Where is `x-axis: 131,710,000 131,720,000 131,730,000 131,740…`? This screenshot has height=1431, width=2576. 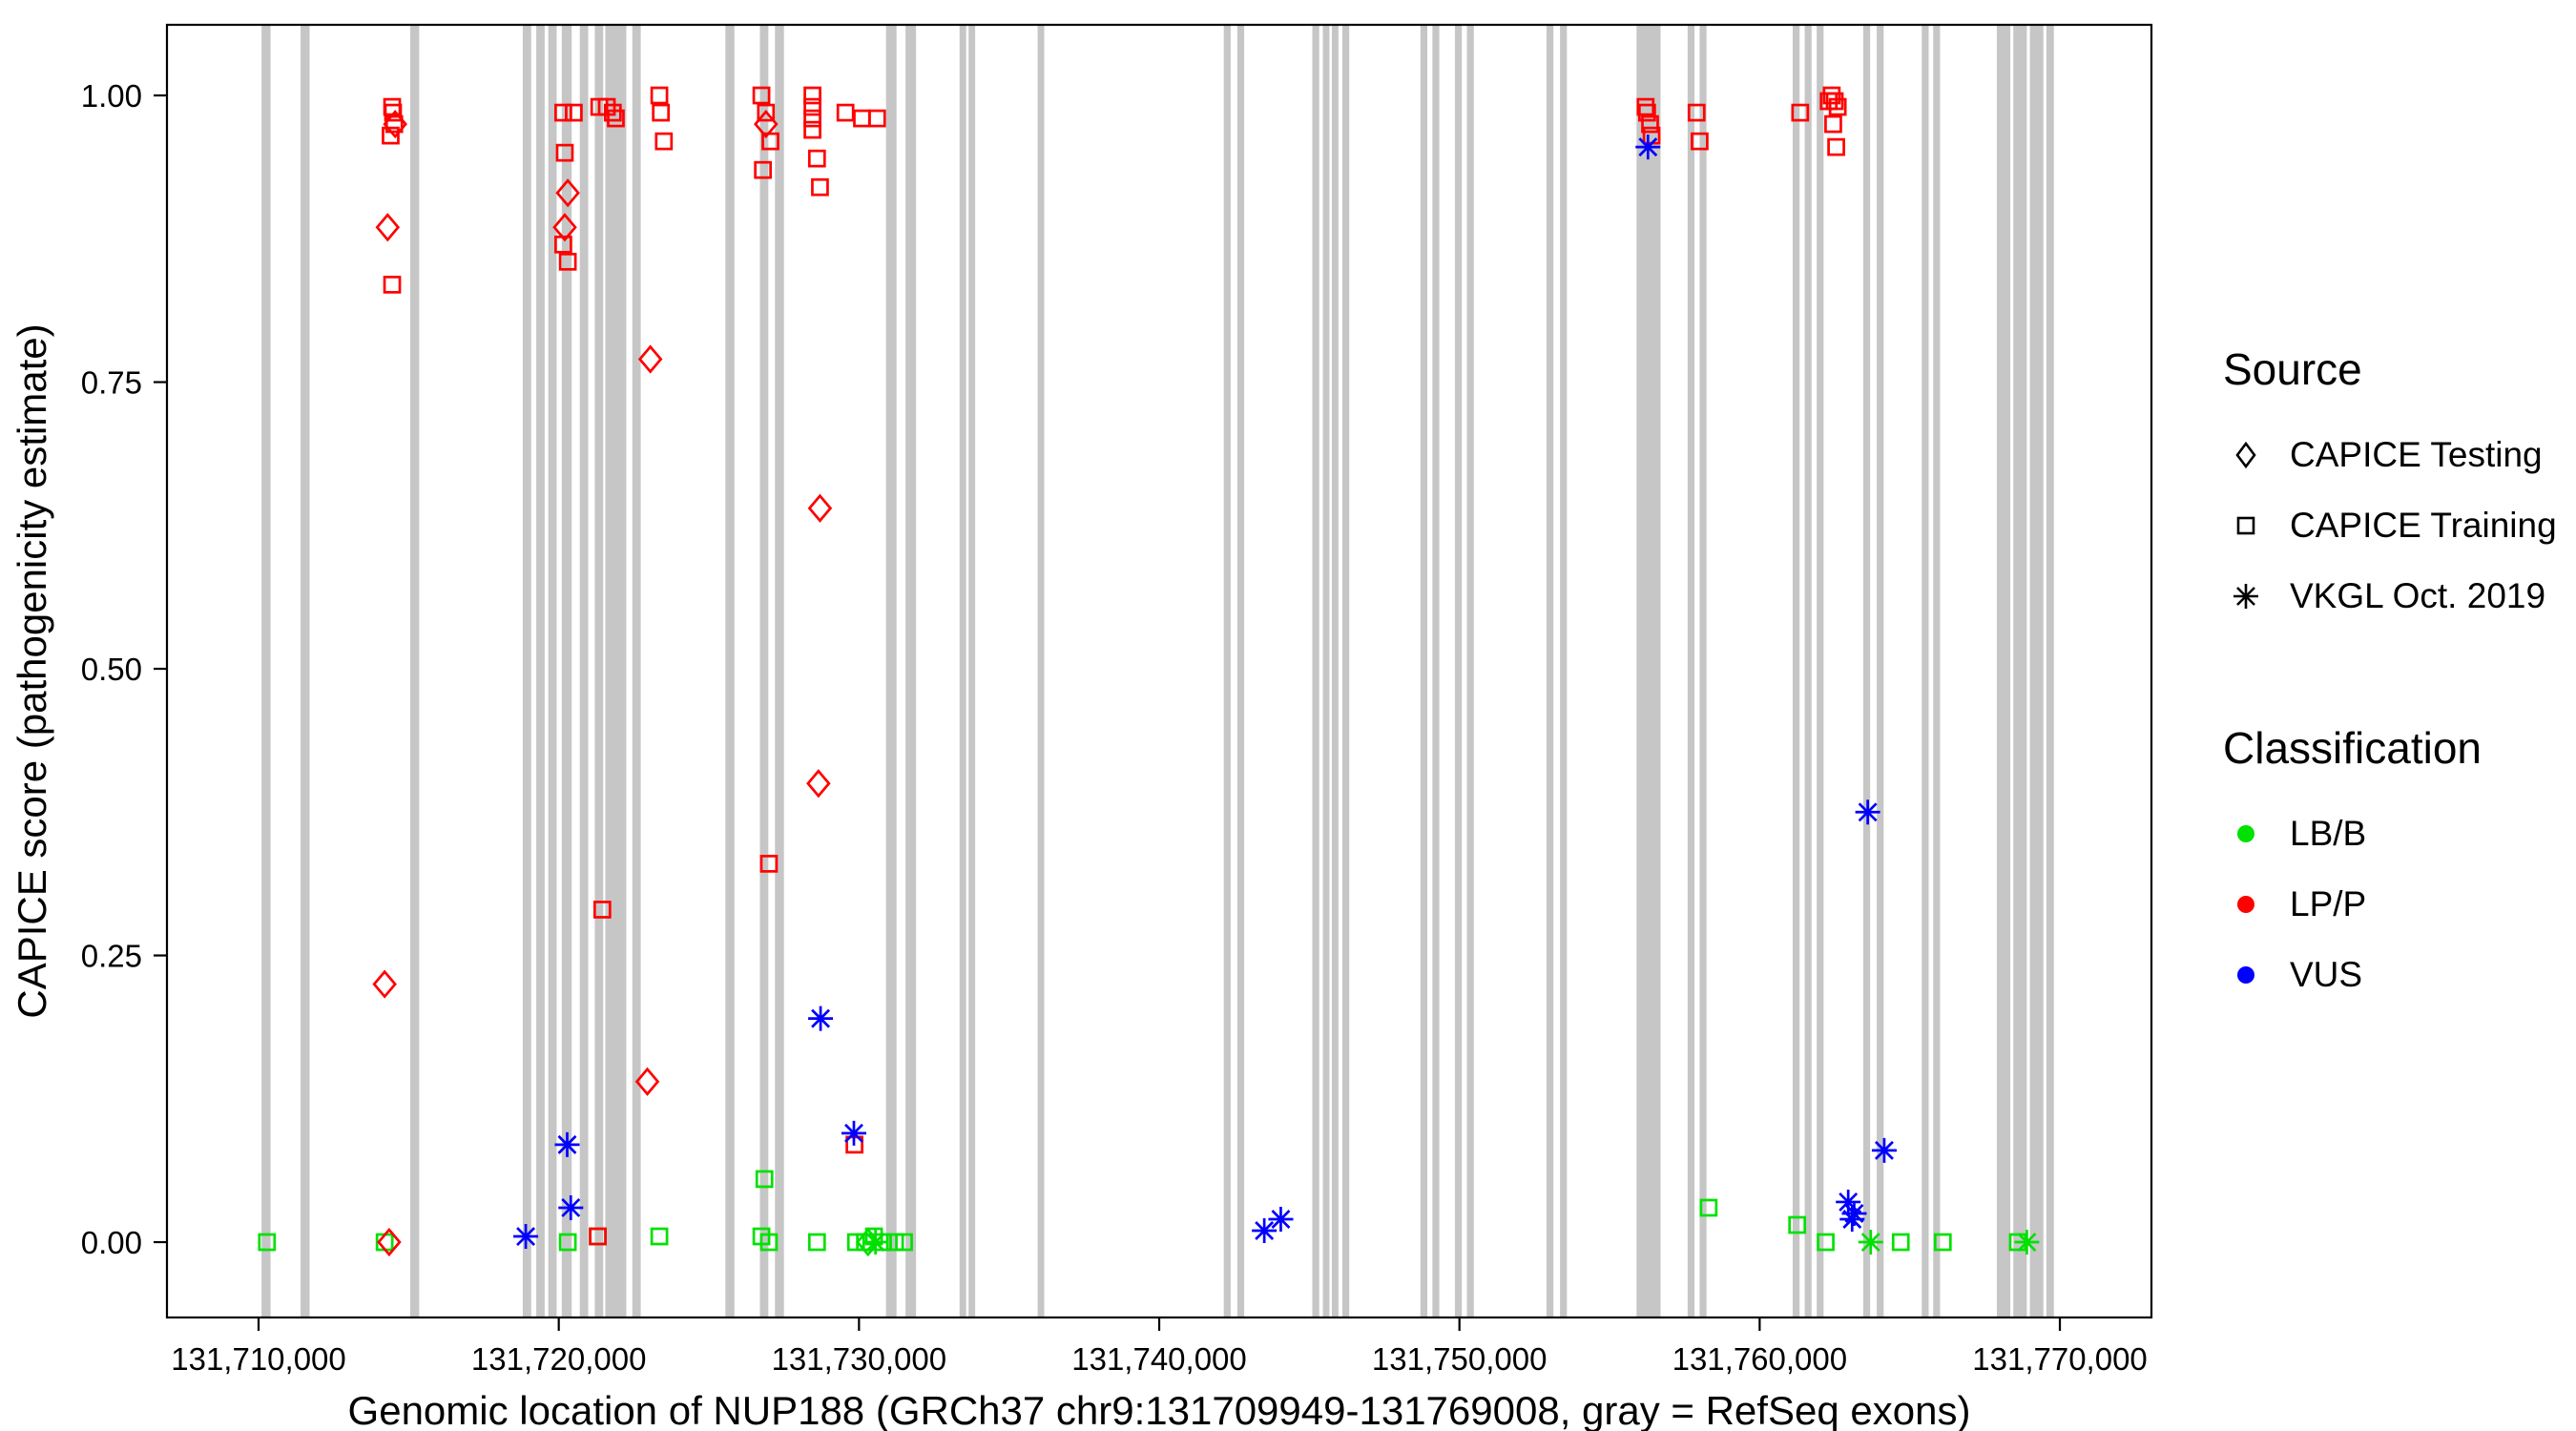 x-axis: 131,710,000 131,720,000 131,730,000 131,740… is located at coordinates (1159, 1347).